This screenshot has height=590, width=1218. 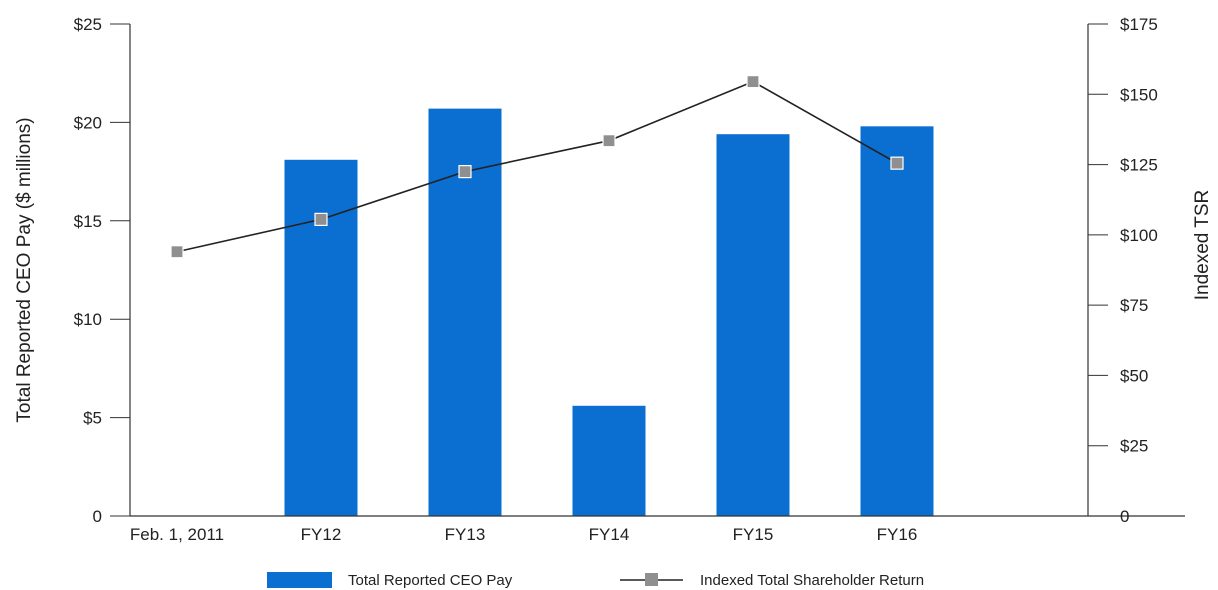 I want to click on bar-fy14, so click(x=609, y=460).